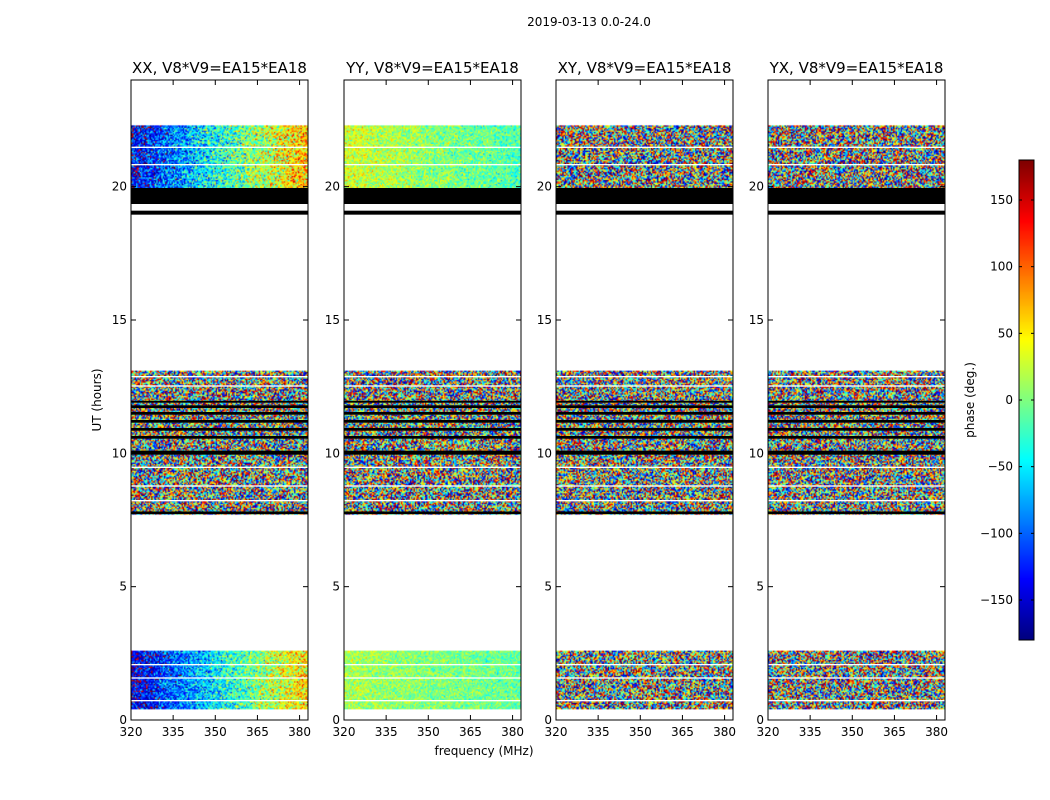 This screenshot has width=1050, height=800. I want to click on colorbar-tick-label: 0, so click(1009, 400).